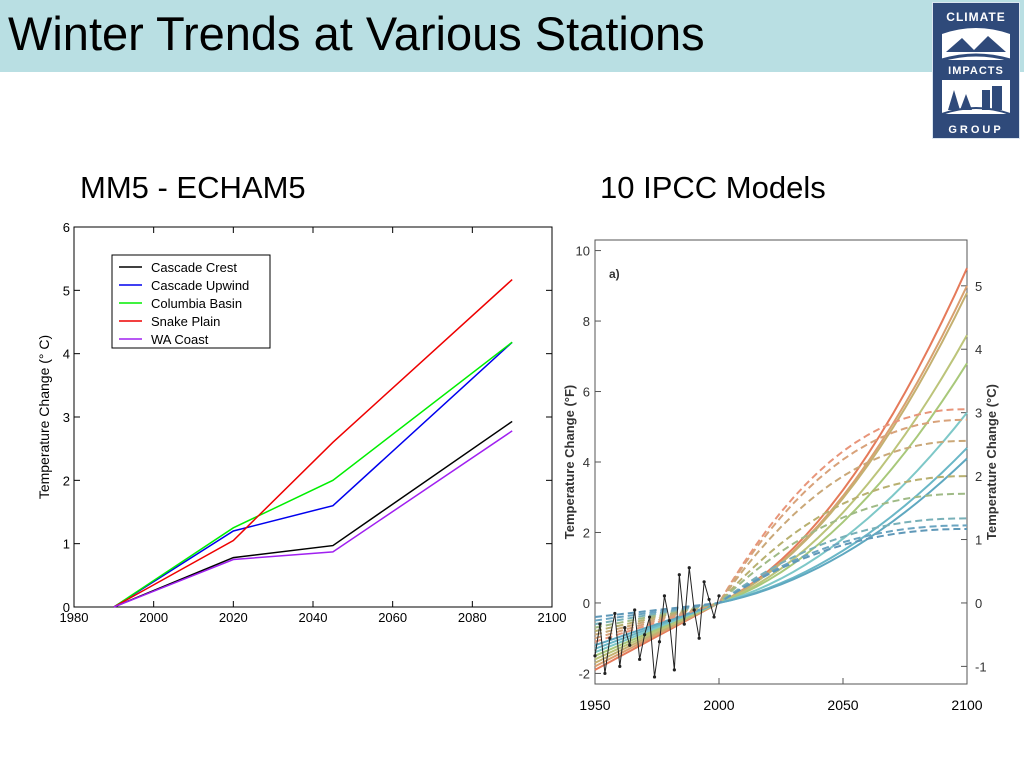  What do you see at coordinates (44, 417) in the screenshot?
I see `y-axis-label: Temperature Change (° C)` at bounding box center [44, 417].